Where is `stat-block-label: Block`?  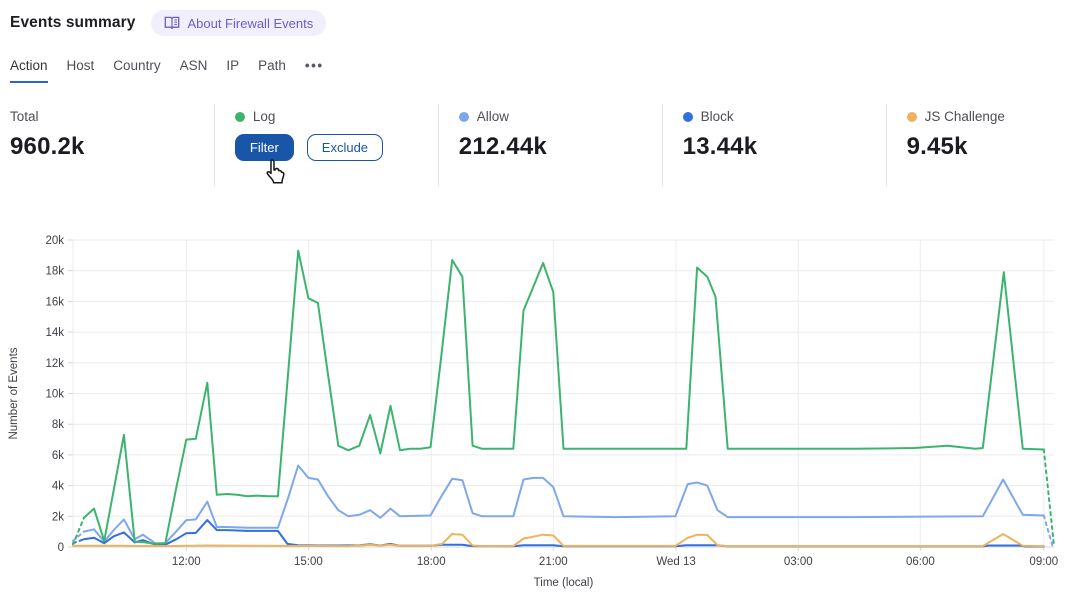
stat-block-label: Block is located at coordinates (717, 116).